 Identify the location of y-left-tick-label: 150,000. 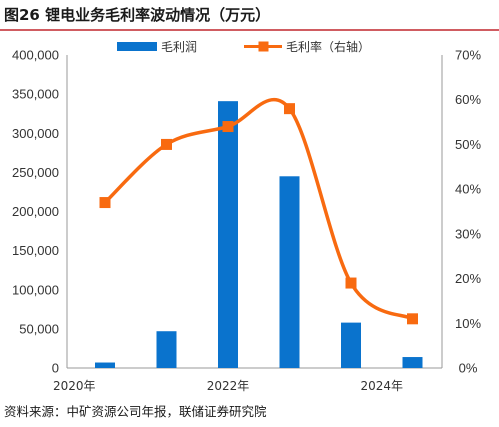
(35, 250).